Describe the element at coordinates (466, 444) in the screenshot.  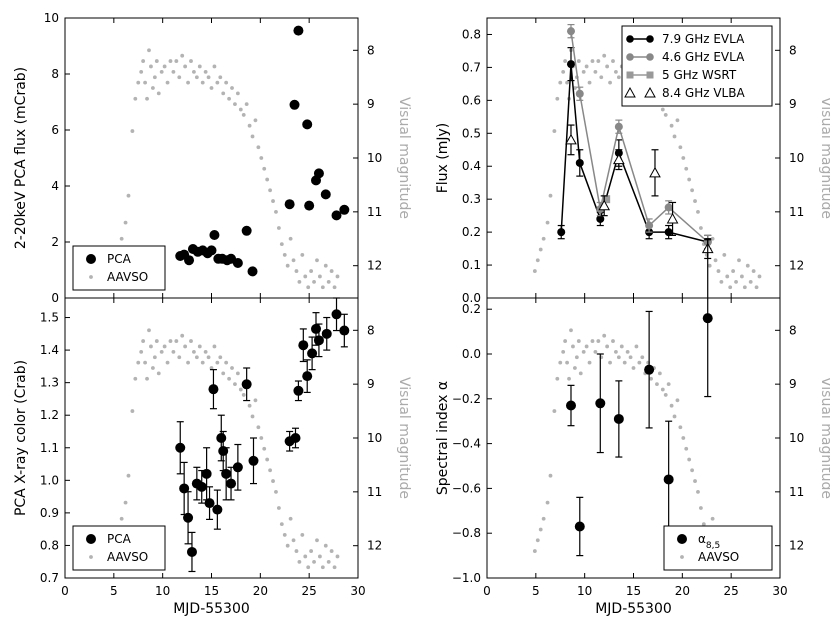
I see `y-tick-label: −0.4` at that location.